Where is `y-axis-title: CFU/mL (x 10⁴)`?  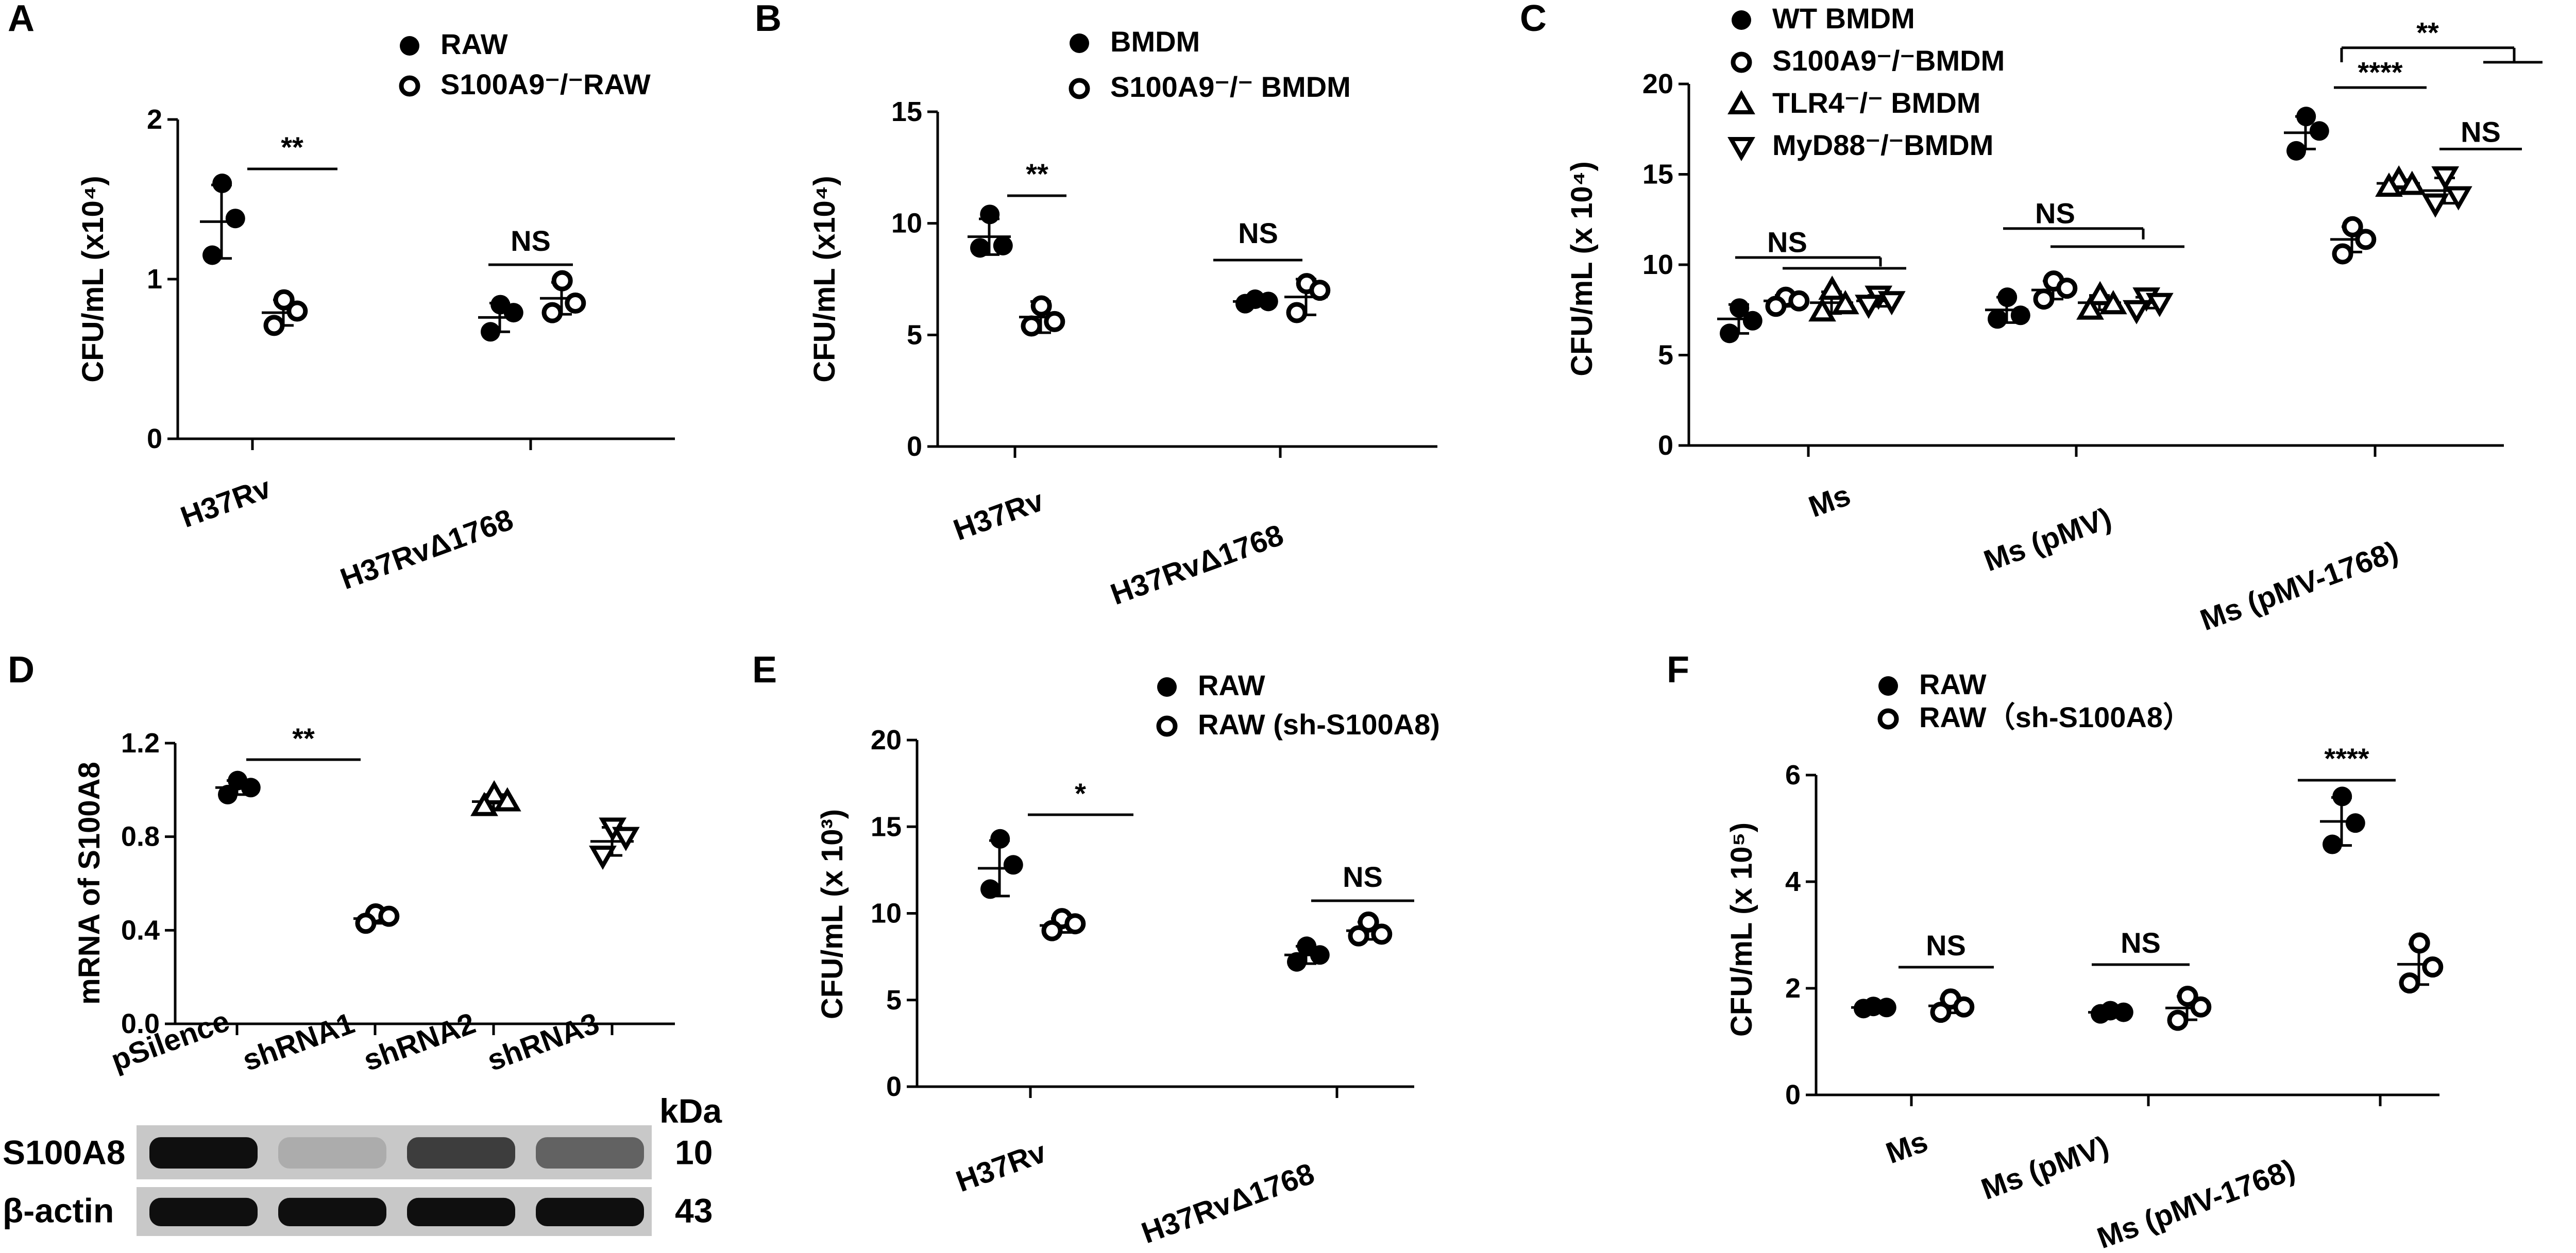
y-axis-title: CFU/mL (x 10⁴) is located at coordinates (1582, 268).